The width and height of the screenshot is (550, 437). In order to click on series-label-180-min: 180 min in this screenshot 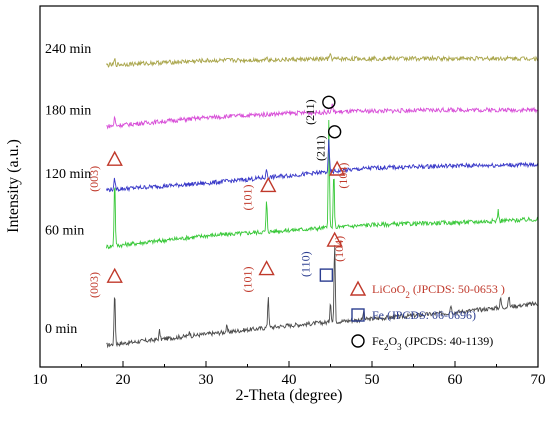, I will do `click(68, 110)`.